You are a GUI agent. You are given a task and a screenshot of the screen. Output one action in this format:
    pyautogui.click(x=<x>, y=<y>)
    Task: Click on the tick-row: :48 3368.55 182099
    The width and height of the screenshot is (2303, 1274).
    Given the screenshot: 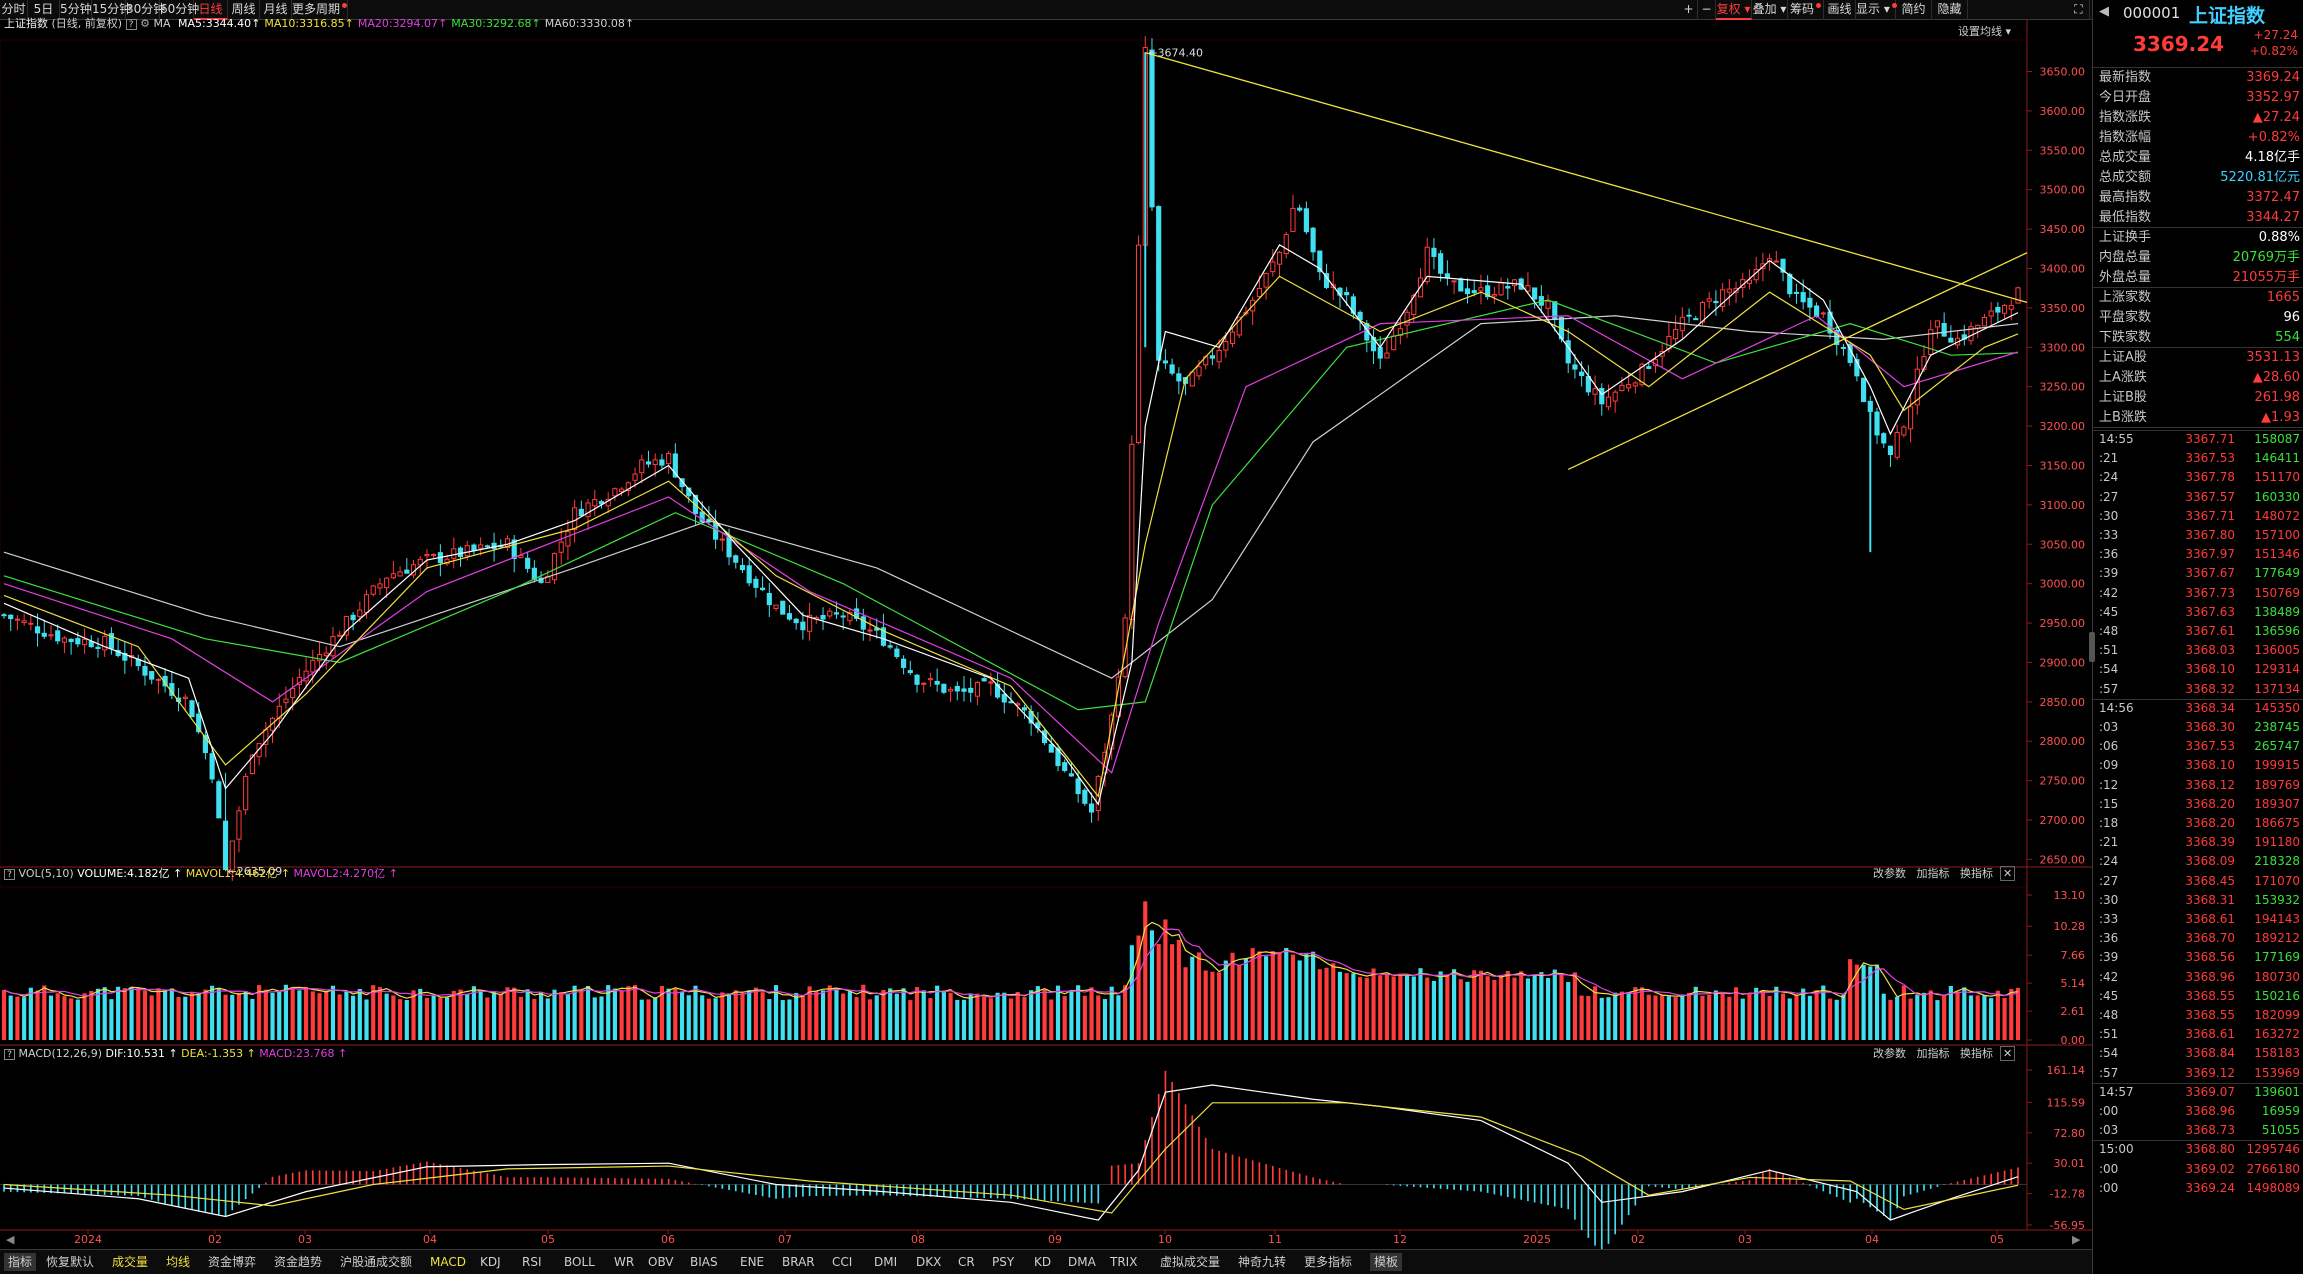 What is the action you would take?
    pyautogui.click(x=2198, y=1015)
    